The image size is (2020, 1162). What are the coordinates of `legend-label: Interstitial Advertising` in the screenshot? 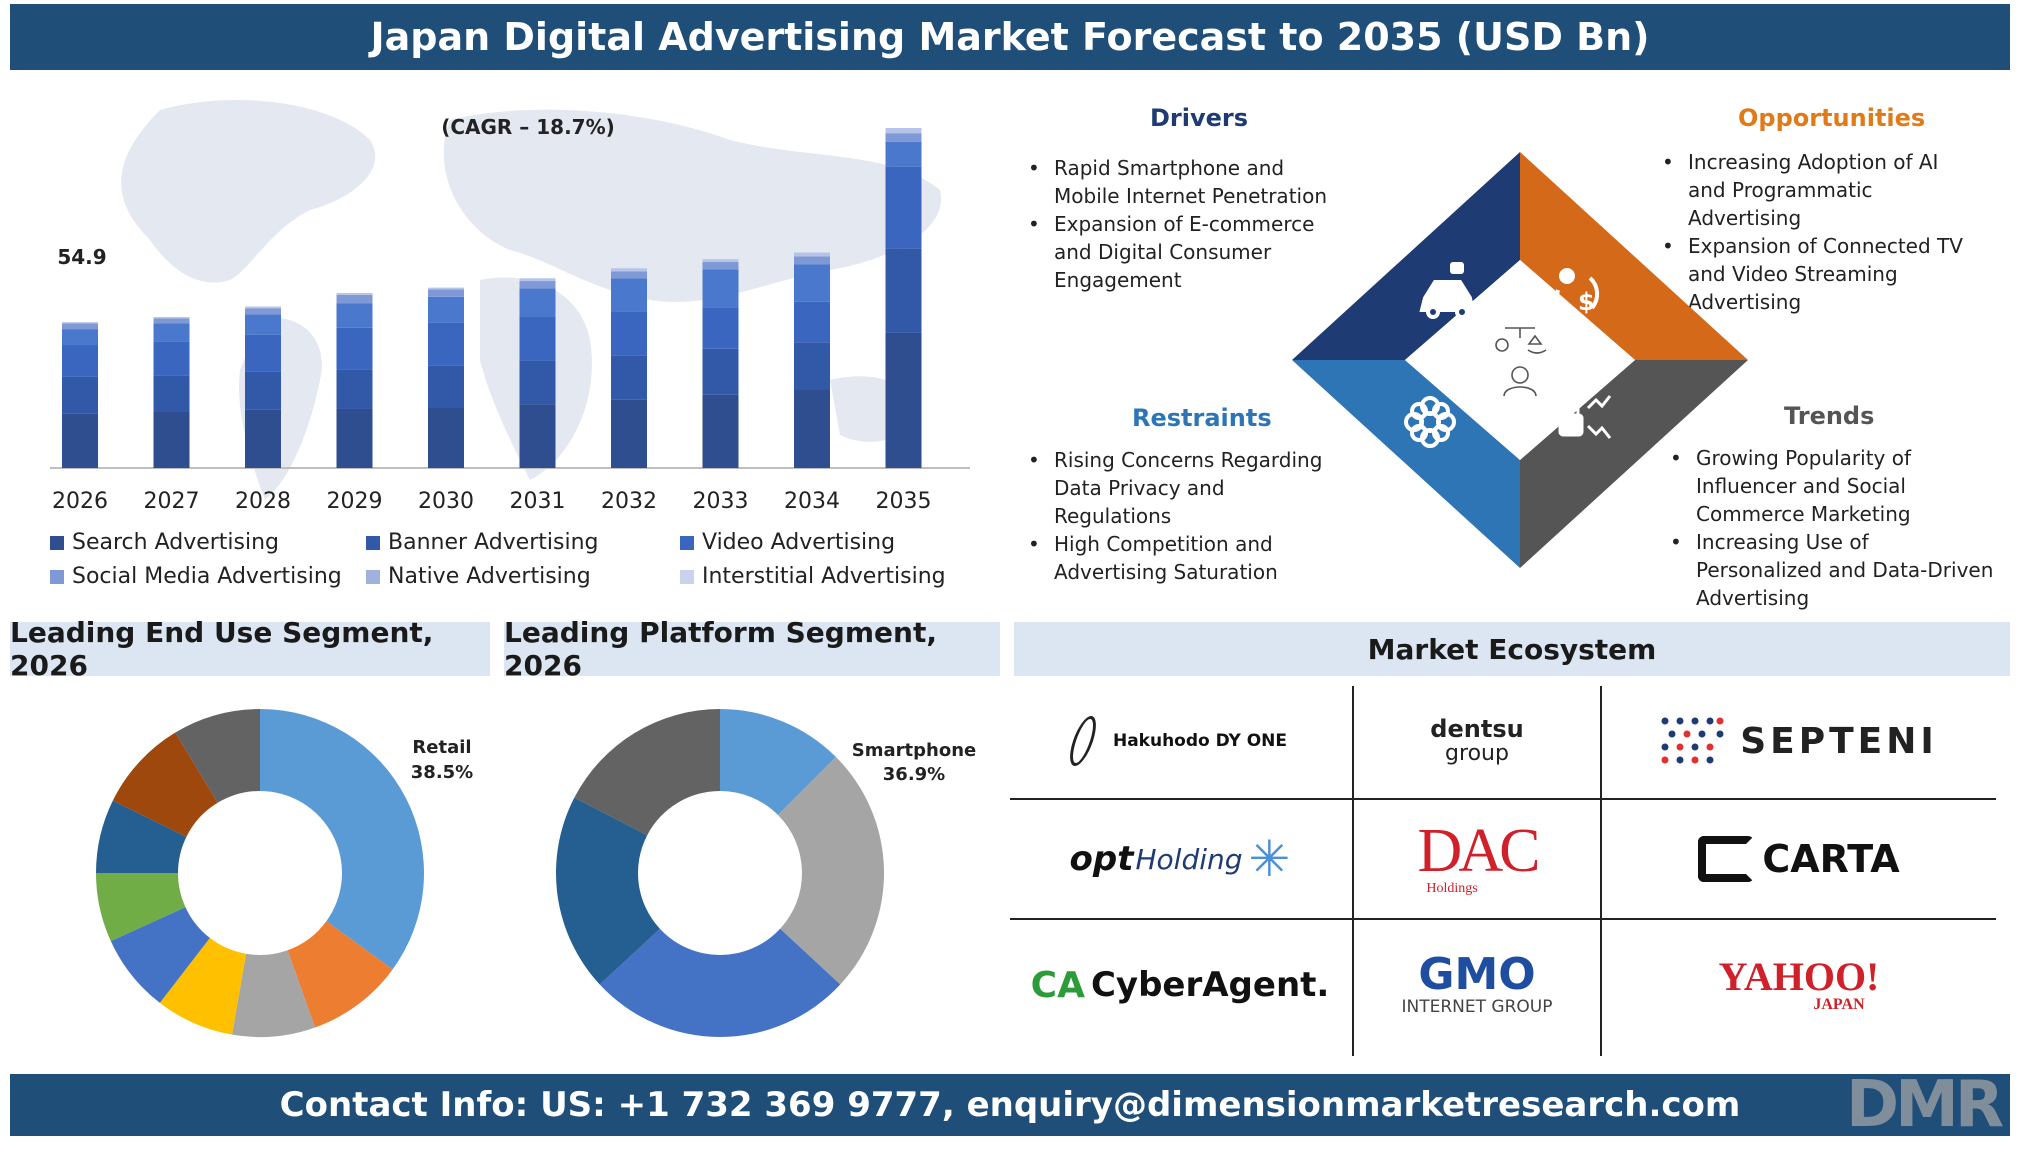 It's located at (824, 576).